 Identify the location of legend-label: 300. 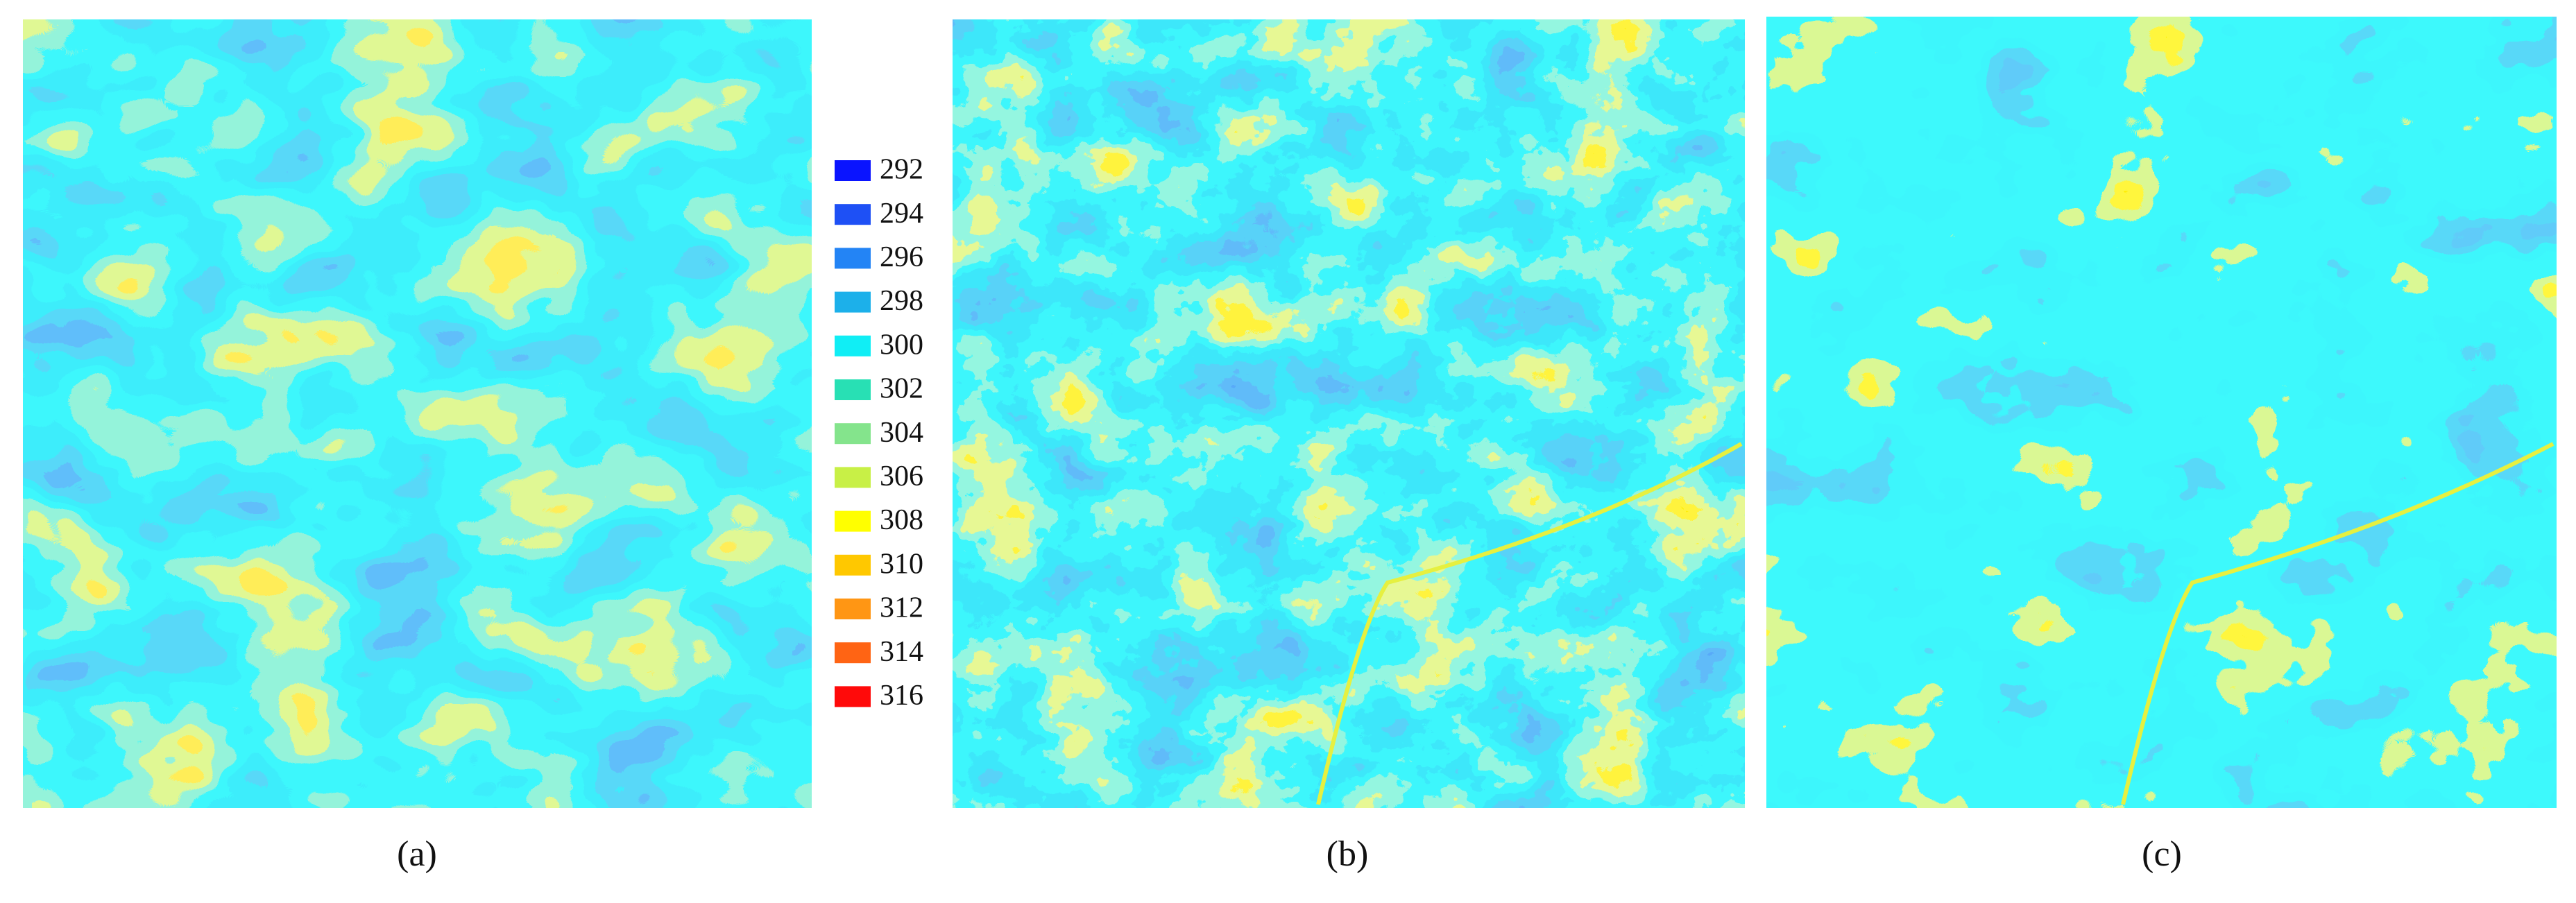
(901, 345).